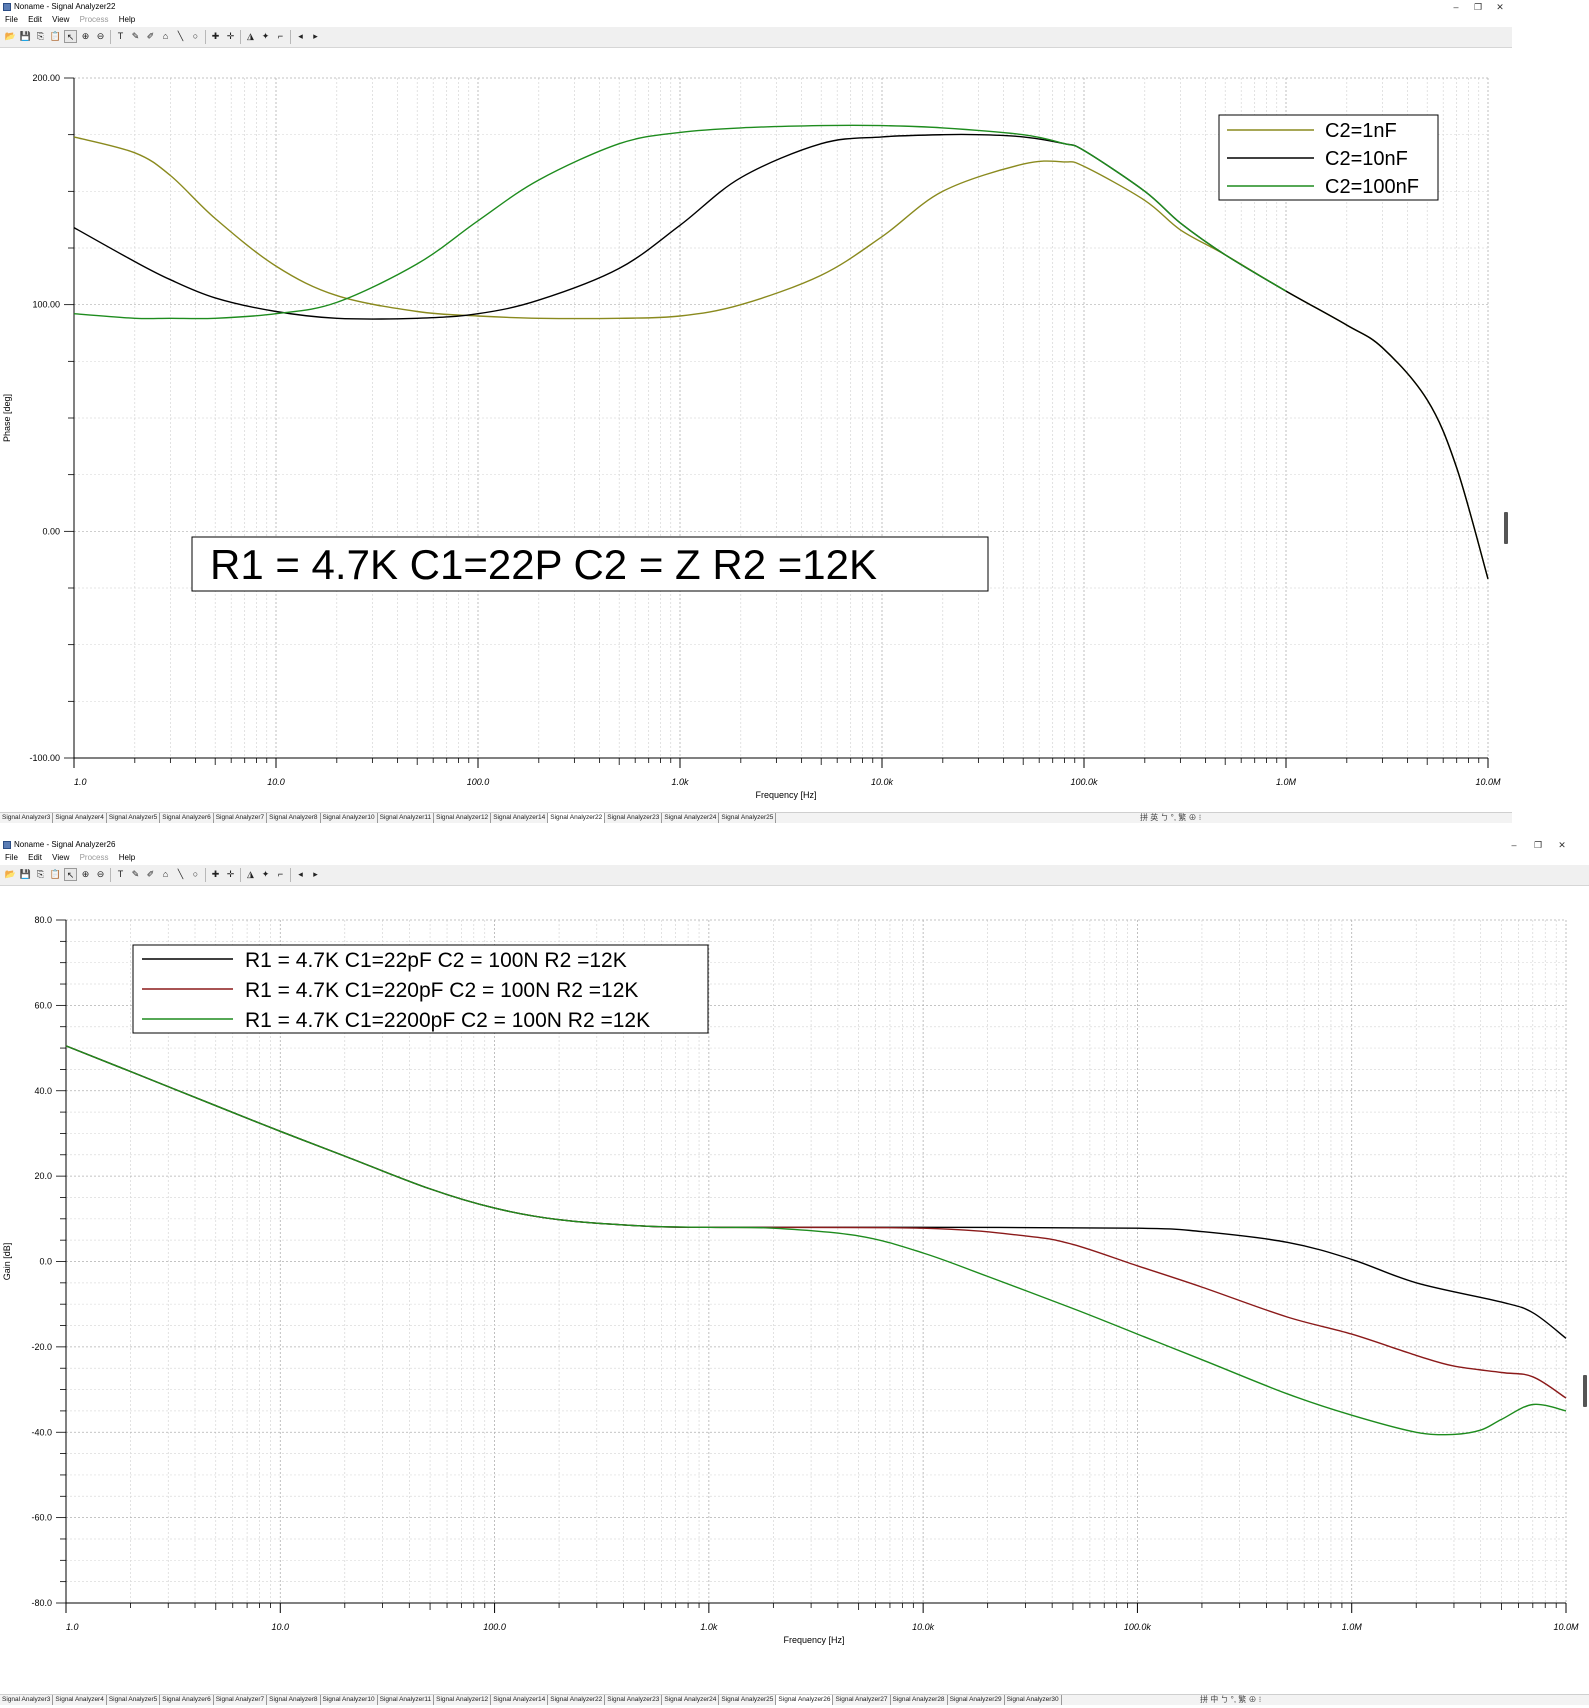  I want to click on toolbar-separator, so click(205, 875).